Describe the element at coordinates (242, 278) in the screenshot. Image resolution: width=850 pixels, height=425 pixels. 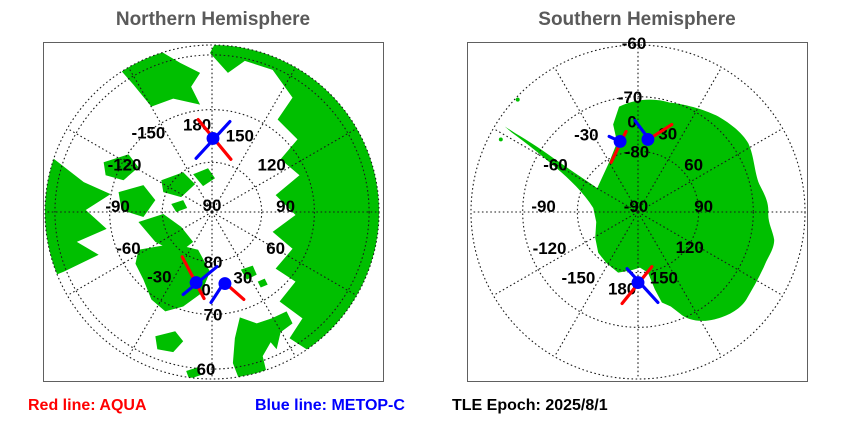
I see `svg-text: 30` at that location.